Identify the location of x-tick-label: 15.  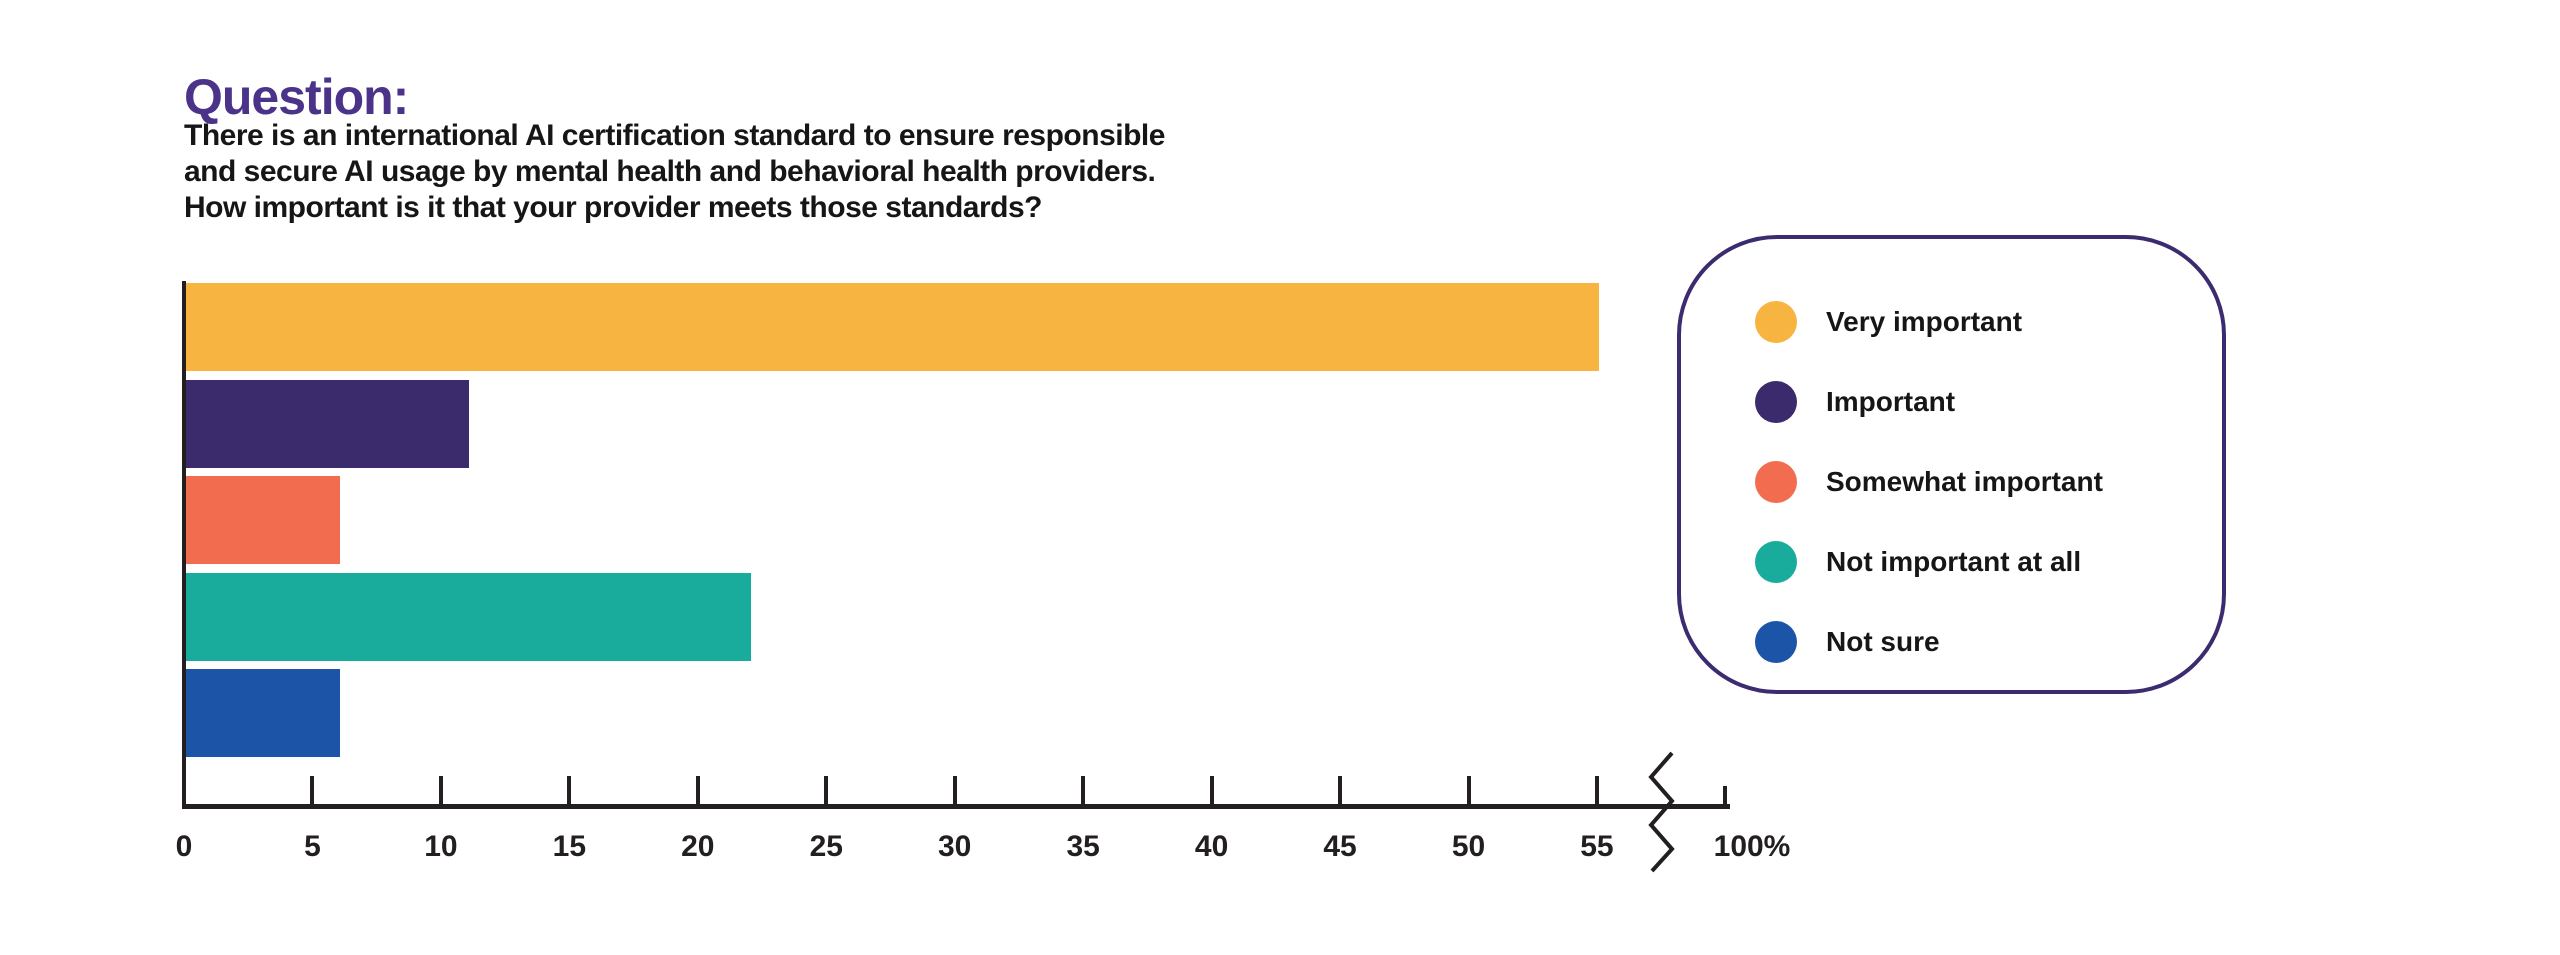
(569, 846).